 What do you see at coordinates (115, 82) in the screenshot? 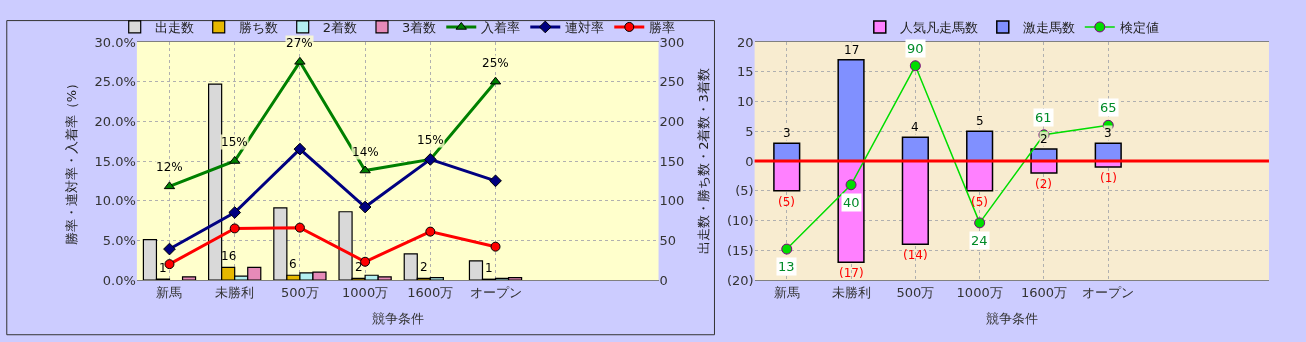
I see `y-tick-label: 25.0%` at bounding box center [115, 82].